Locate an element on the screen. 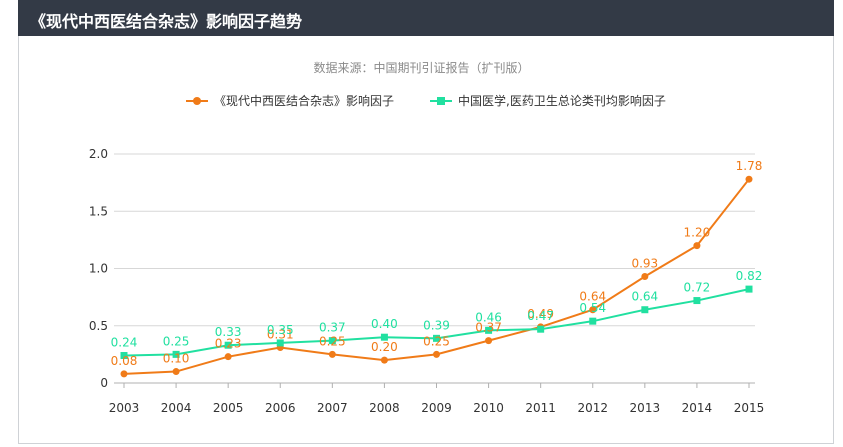 The width and height of the screenshot is (843, 447). x-tick-label: 2004 is located at coordinates (176, 408).